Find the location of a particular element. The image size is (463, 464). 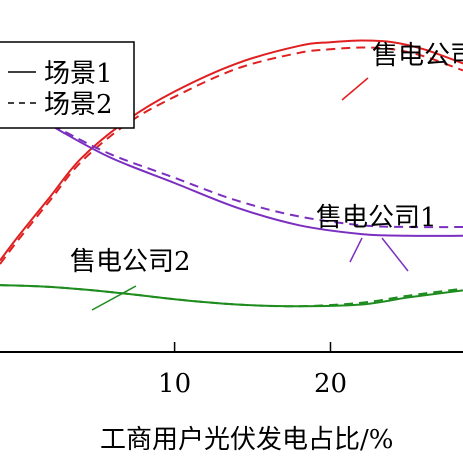

x-axis-label: 工商用户光伏发电占比/% is located at coordinates (246, 440).